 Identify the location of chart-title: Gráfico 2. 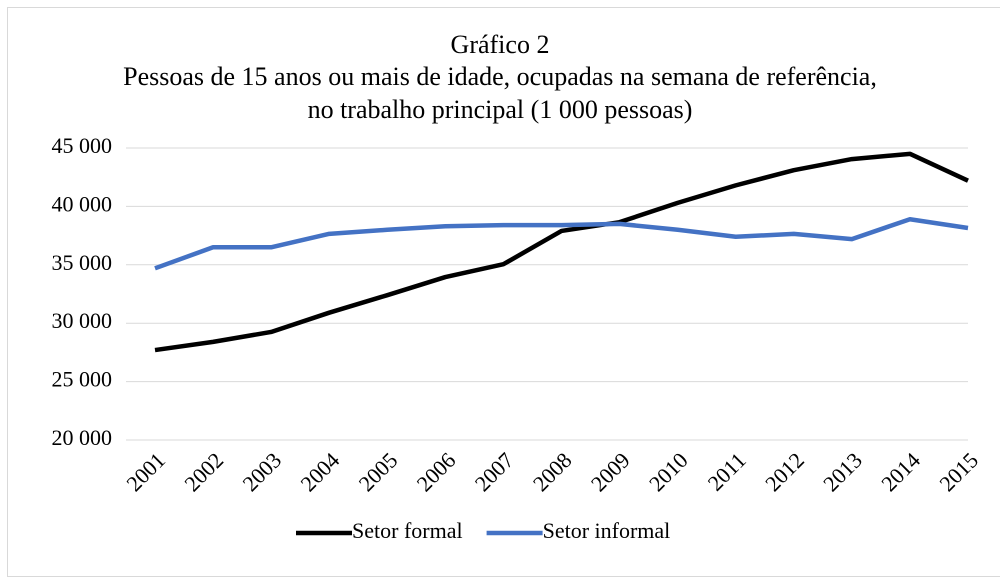
(500, 44).